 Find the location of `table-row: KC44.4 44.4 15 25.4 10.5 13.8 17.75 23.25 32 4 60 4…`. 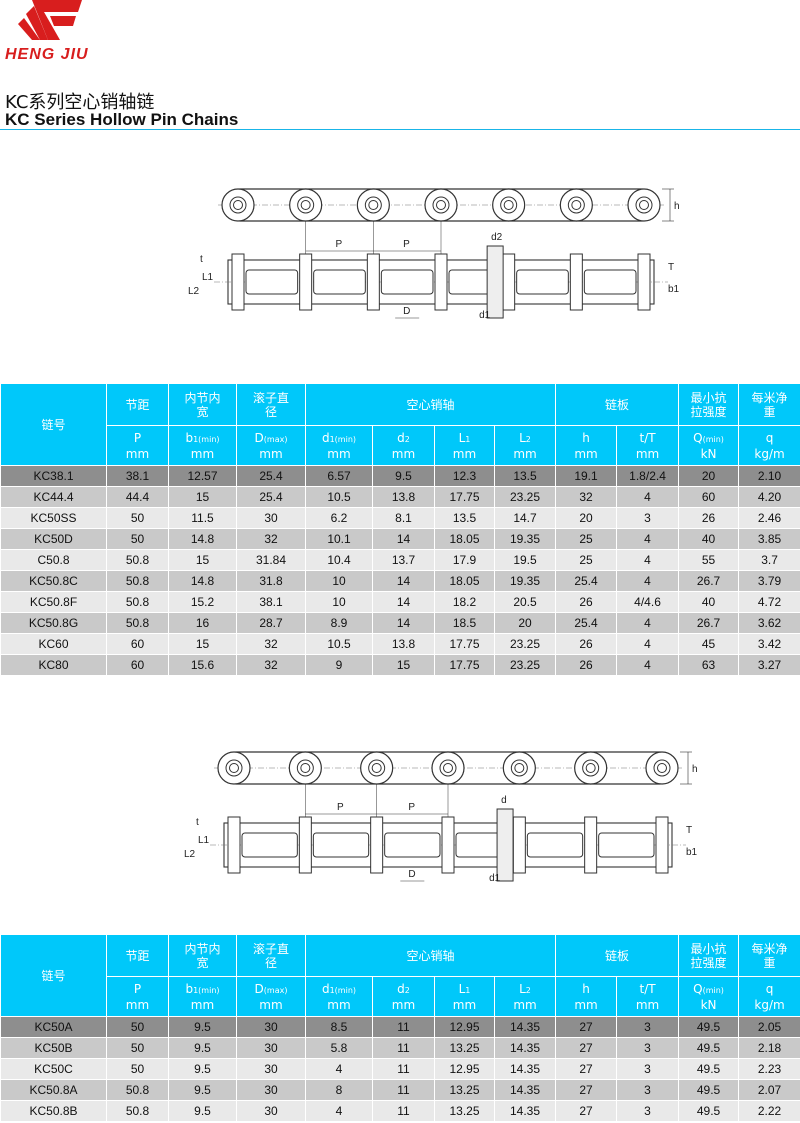

table-row: KC44.4 44.4 15 25.4 10.5 13.8 17.75 23.25 32 4 60 4… is located at coordinates (400, 497).